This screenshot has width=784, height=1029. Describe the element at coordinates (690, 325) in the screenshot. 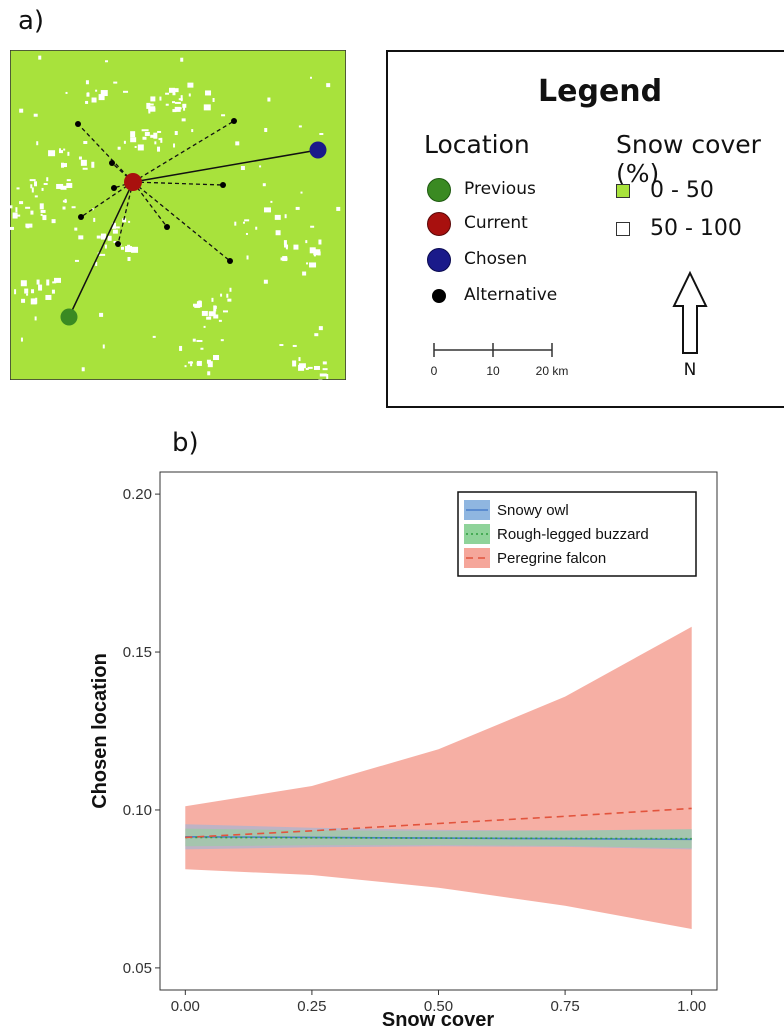

I see `north-arrow-icon: N` at that location.